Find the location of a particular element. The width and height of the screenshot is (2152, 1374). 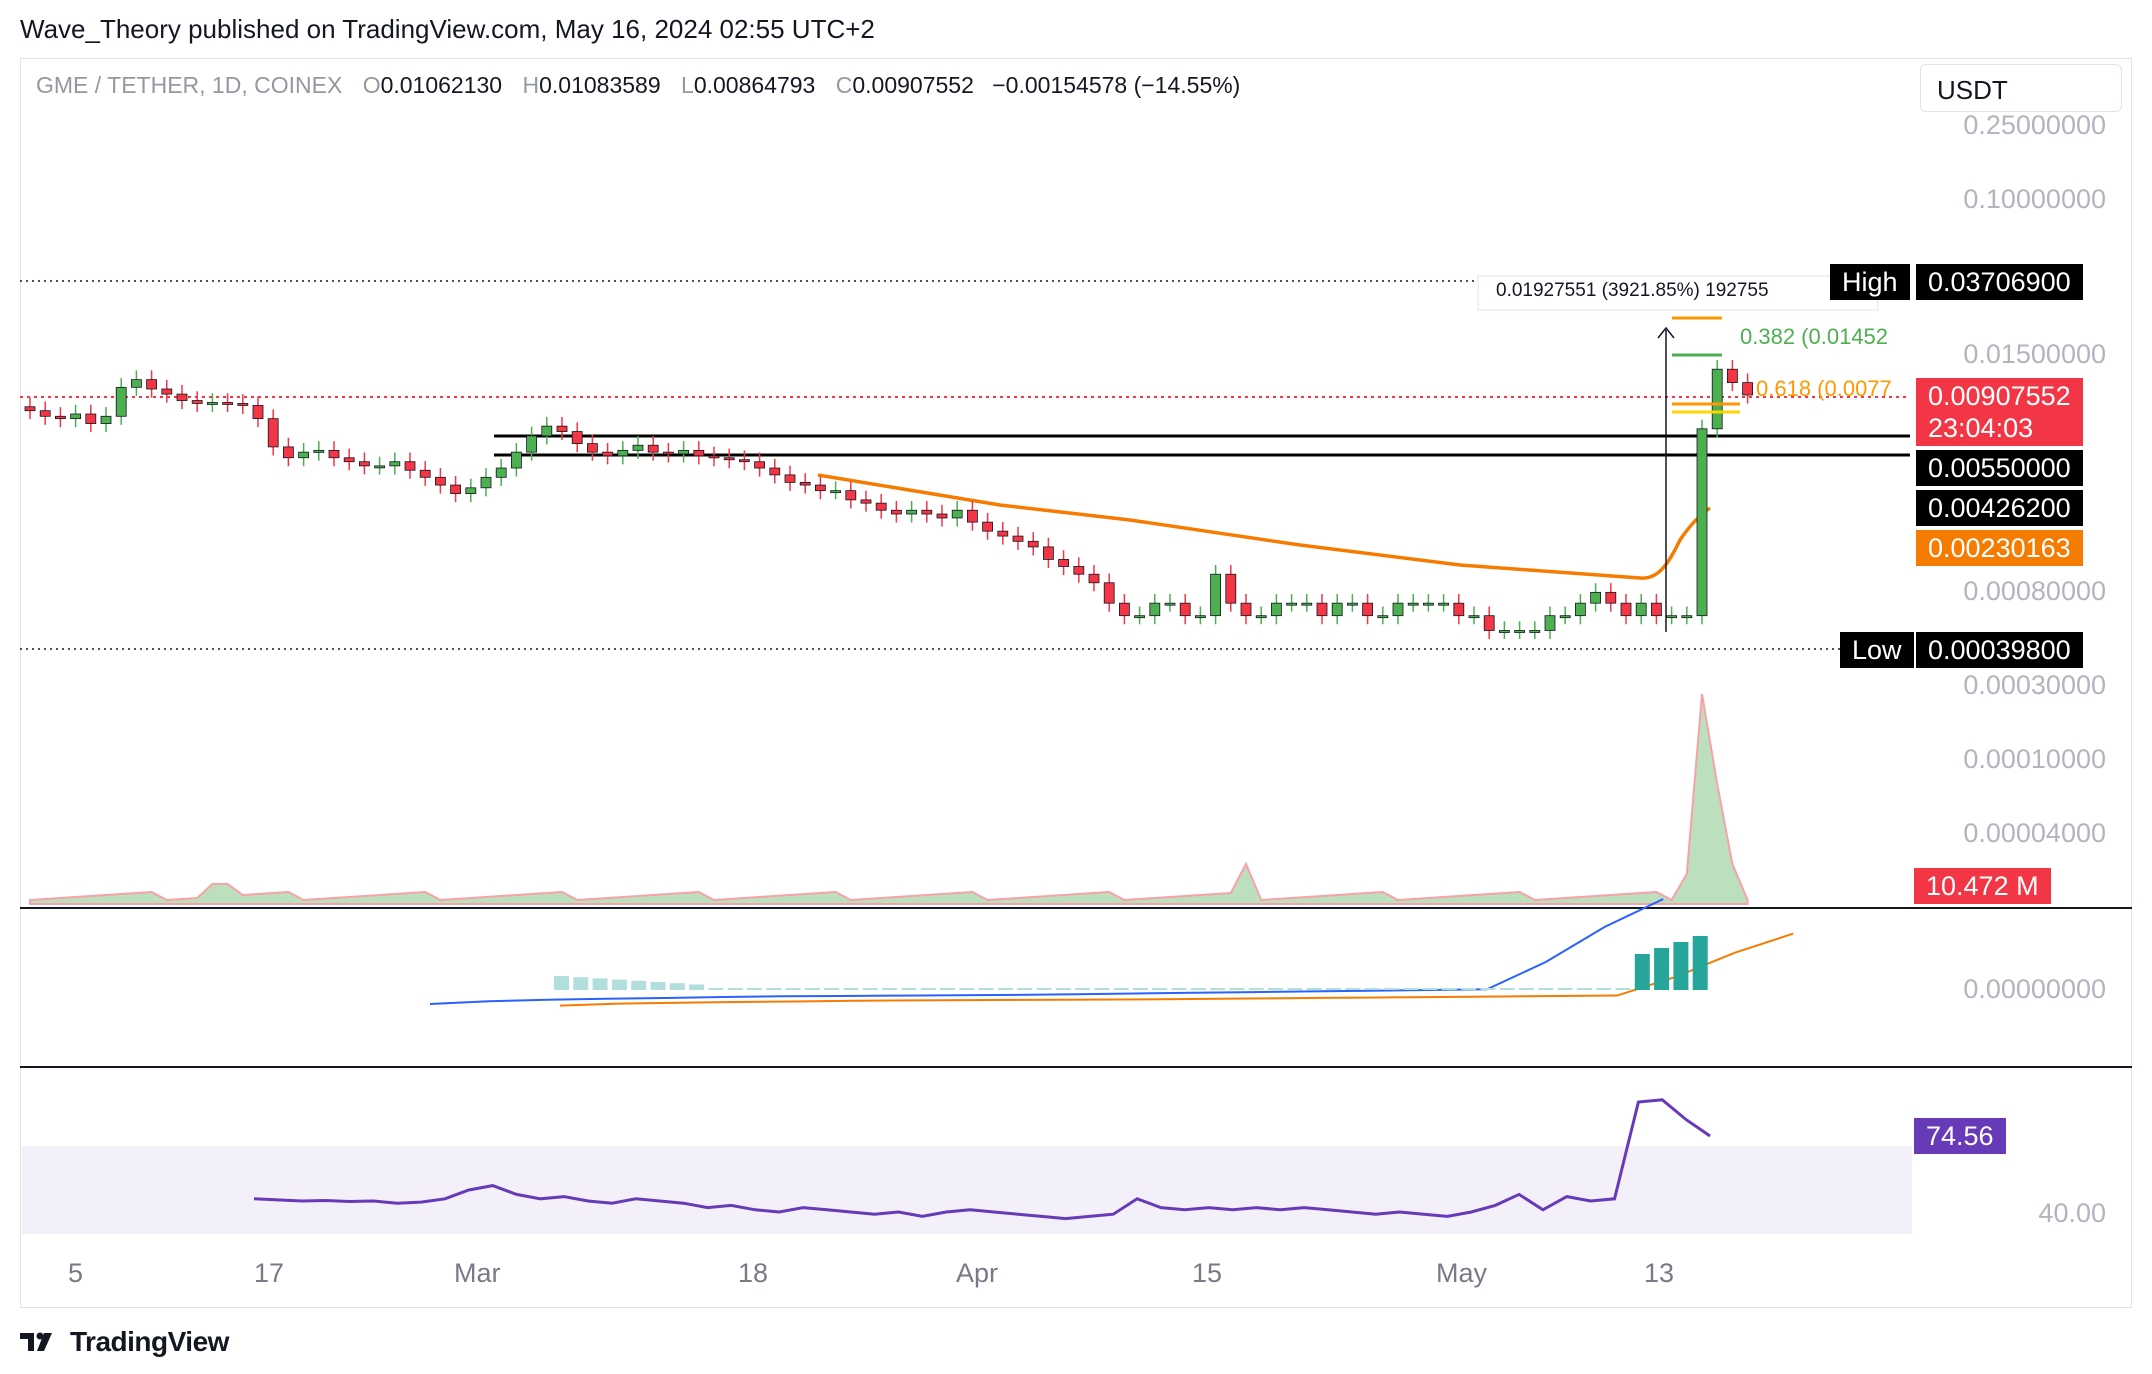

symbol-name: GME / TETHER, 1D, COINEX is located at coordinates (189, 85).